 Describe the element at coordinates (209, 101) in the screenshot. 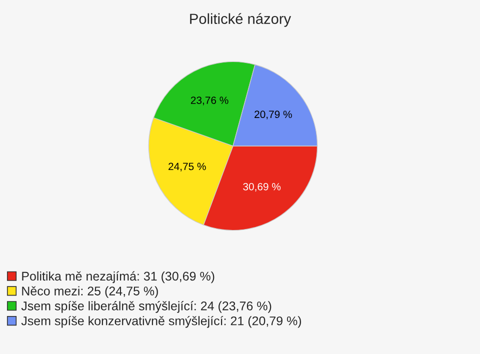

I see `data-label: 23,76 %` at that location.